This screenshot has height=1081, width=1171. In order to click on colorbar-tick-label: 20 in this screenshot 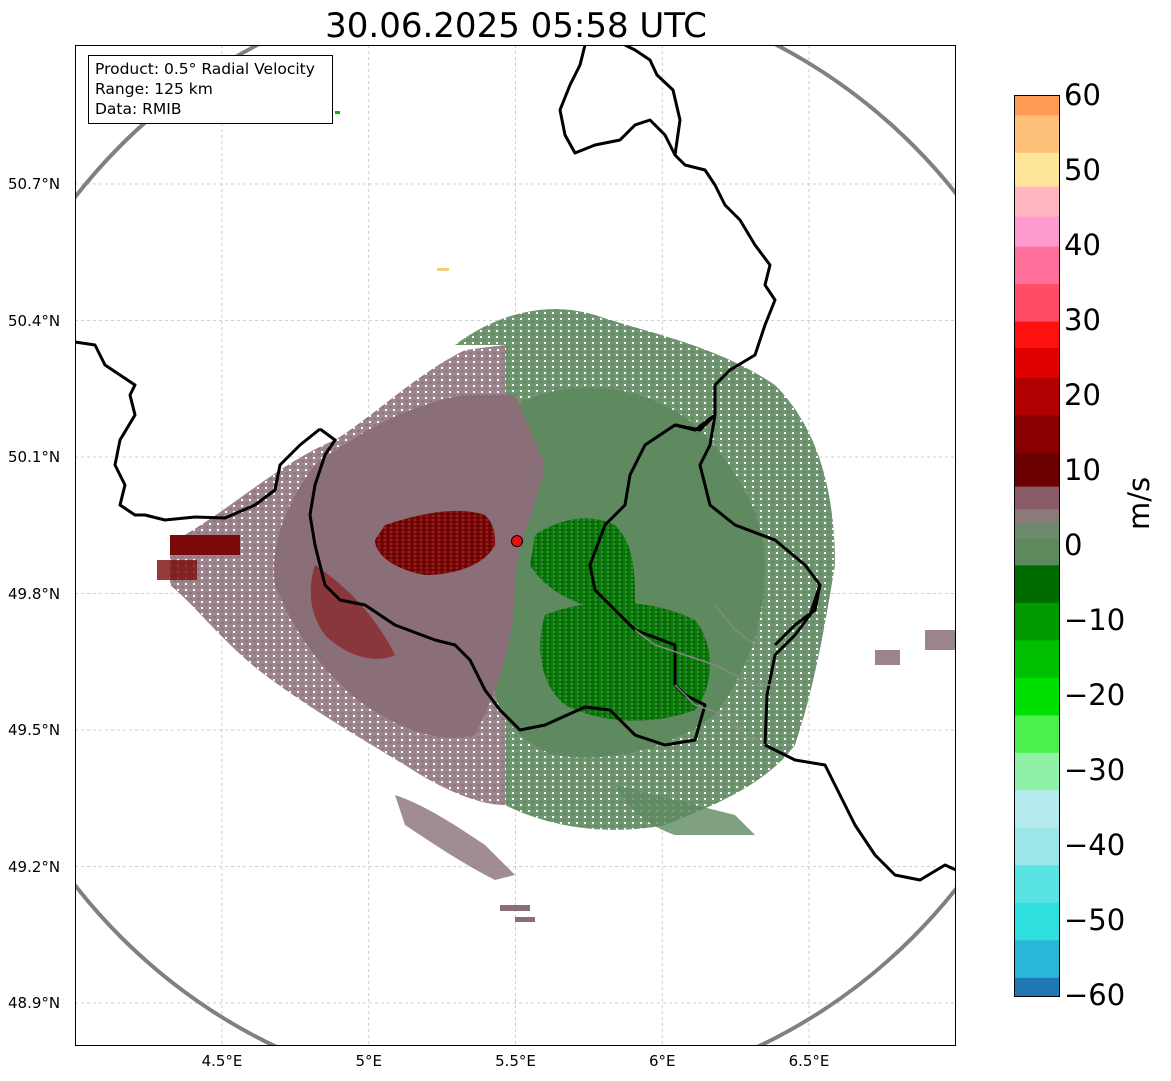, I will do `click(1082, 395)`.